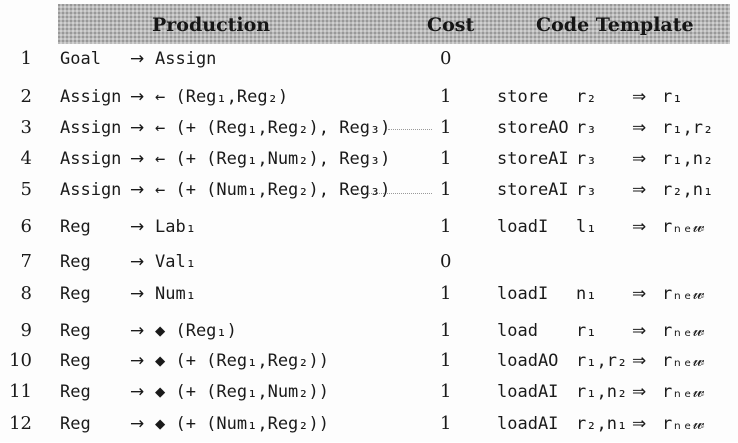 The width and height of the screenshot is (738, 443). Describe the element at coordinates (451, 25) in the screenshot. I see `header-cost: Cost` at that location.